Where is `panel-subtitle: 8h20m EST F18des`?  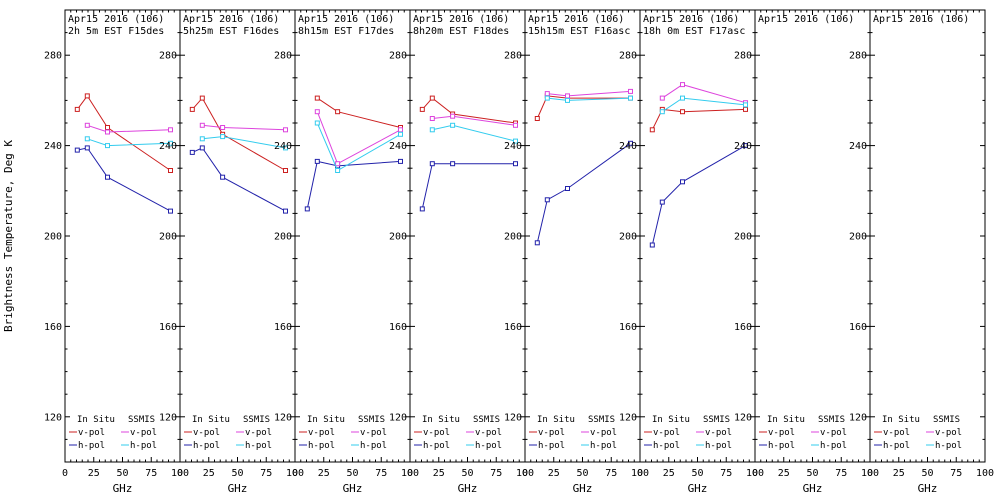 panel-subtitle: 8h20m EST F18des is located at coordinates (461, 31).